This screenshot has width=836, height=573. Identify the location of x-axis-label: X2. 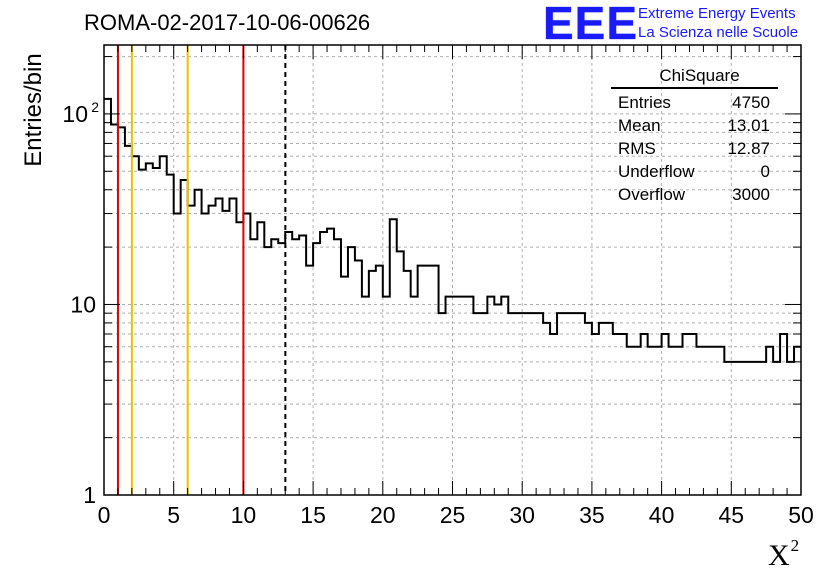
(783, 554).